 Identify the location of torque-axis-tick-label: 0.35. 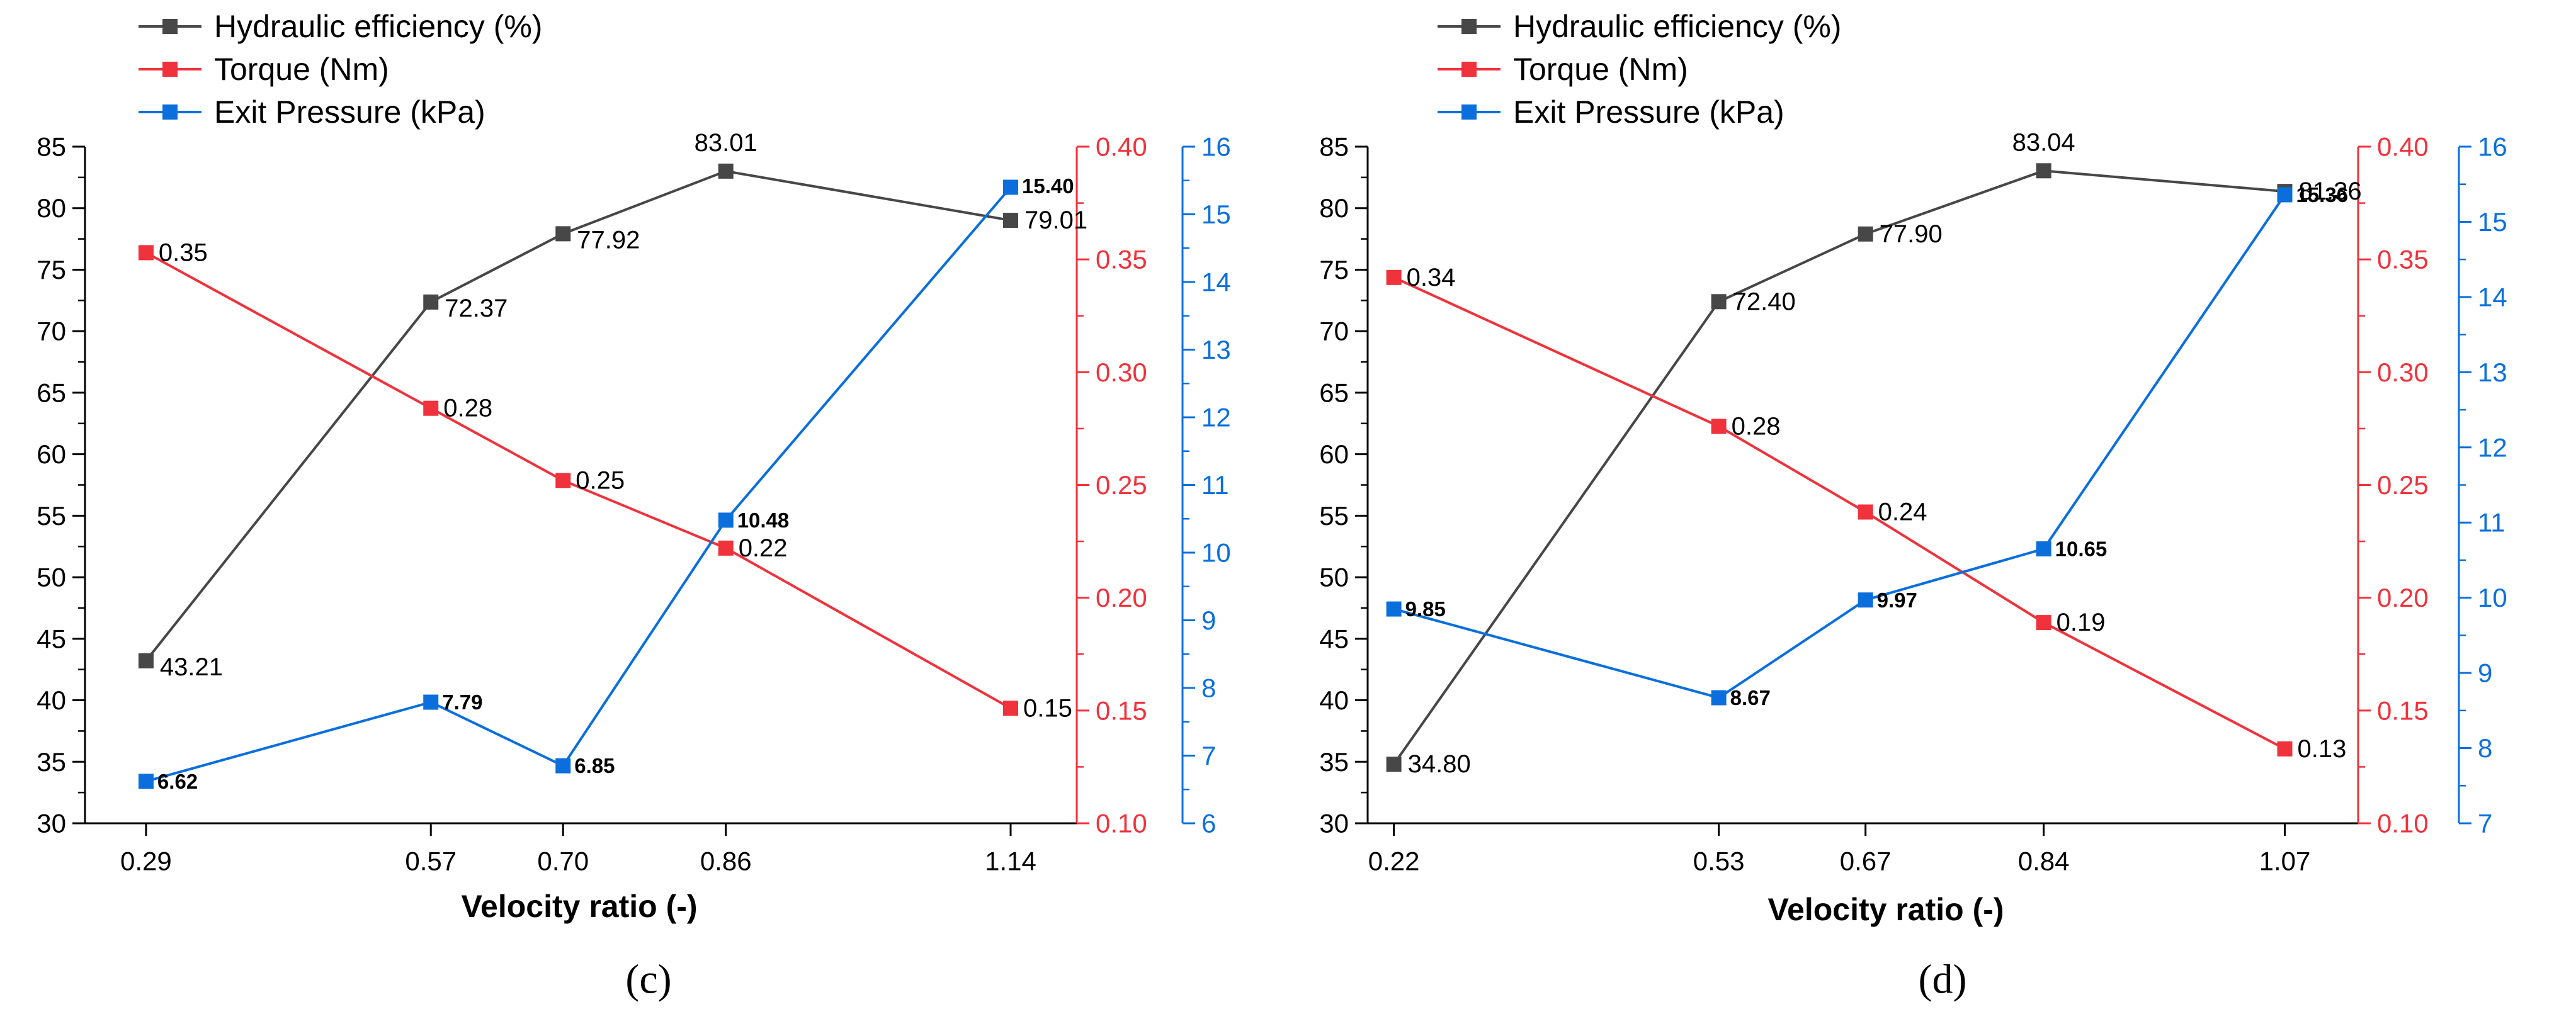
(1121, 259).